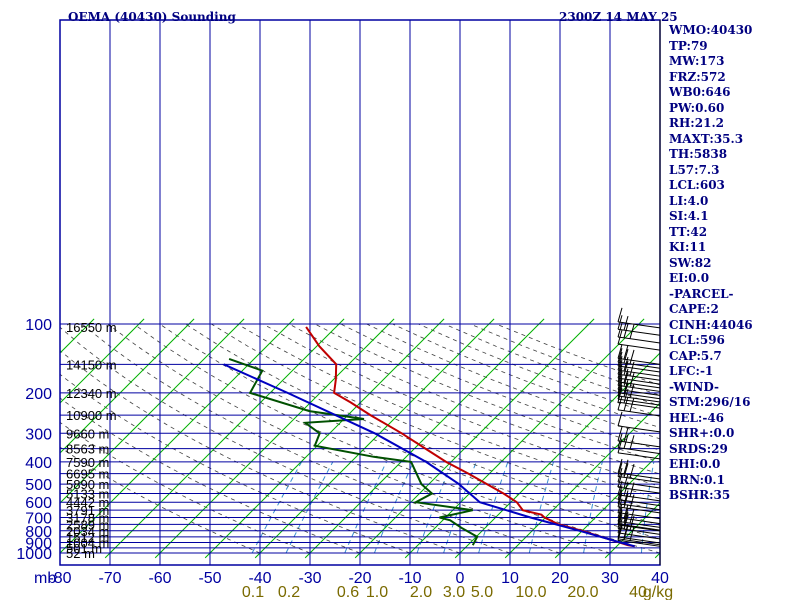  Describe the element at coordinates (87, 518) in the screenshot. I see `height-label: 3178 m` at that location.